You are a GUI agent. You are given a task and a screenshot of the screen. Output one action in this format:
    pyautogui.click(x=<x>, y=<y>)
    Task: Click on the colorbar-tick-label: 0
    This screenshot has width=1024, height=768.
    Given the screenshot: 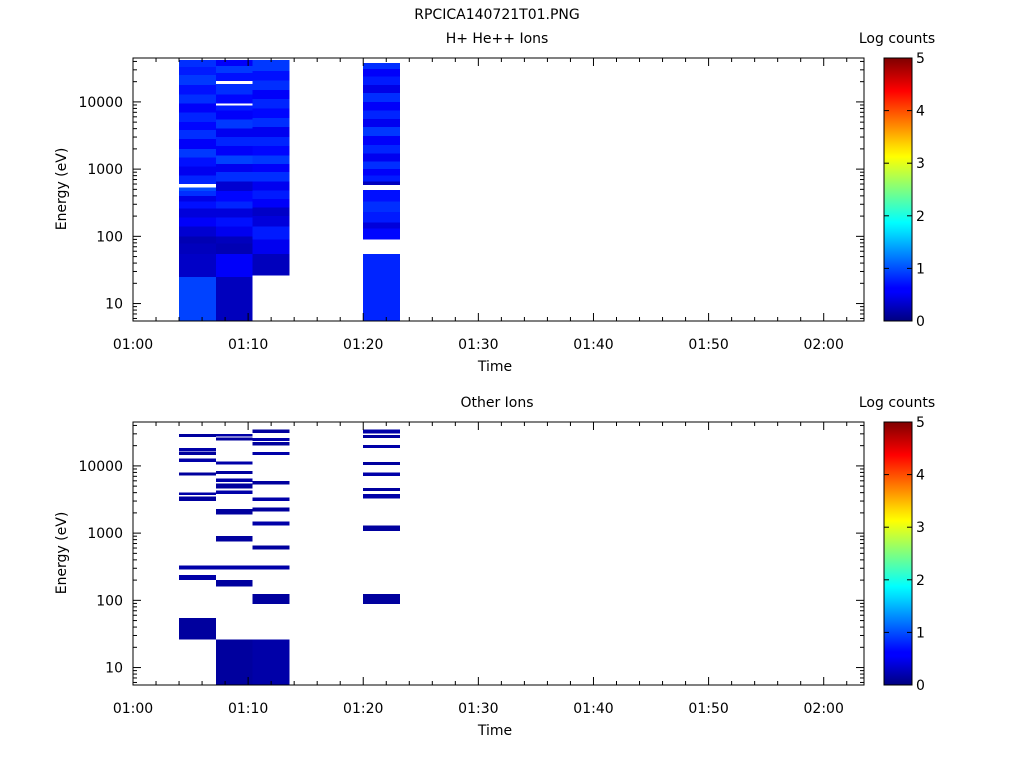 What is the action you would take?
    pyautogui.click(x=920, y=322)
    